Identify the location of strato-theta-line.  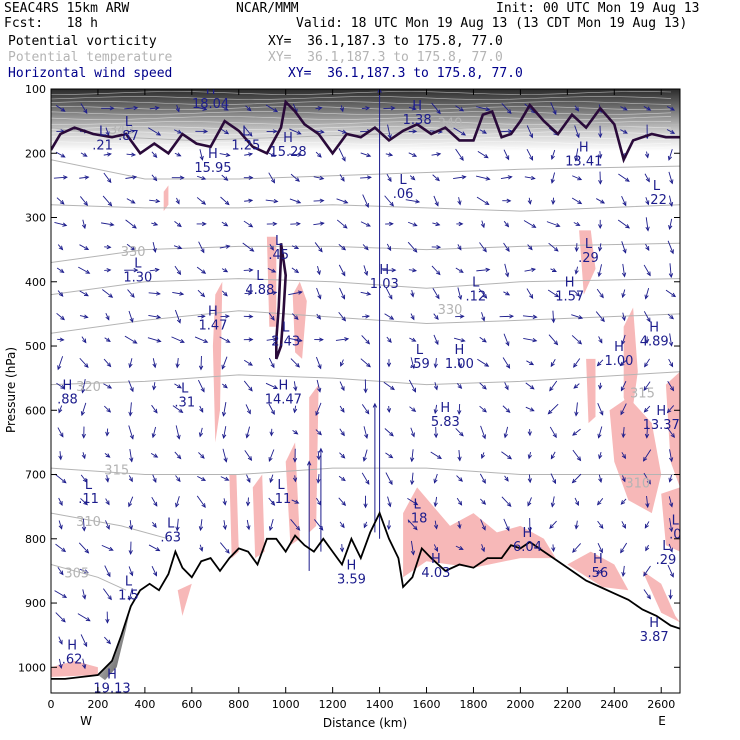
(361, 143).